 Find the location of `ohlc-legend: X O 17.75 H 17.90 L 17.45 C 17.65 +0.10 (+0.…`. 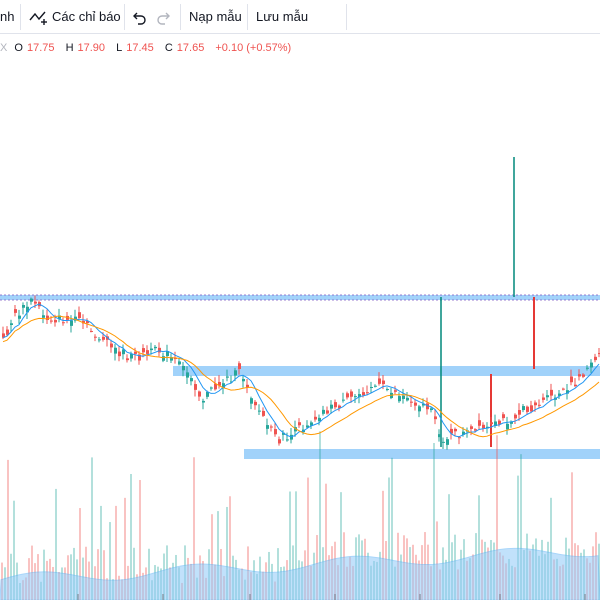

ohlc-legend: X O 17.75 H 17.90 L 17.45 C 17.65 +0.10 (+0.… is located at coordinates (147, 48).